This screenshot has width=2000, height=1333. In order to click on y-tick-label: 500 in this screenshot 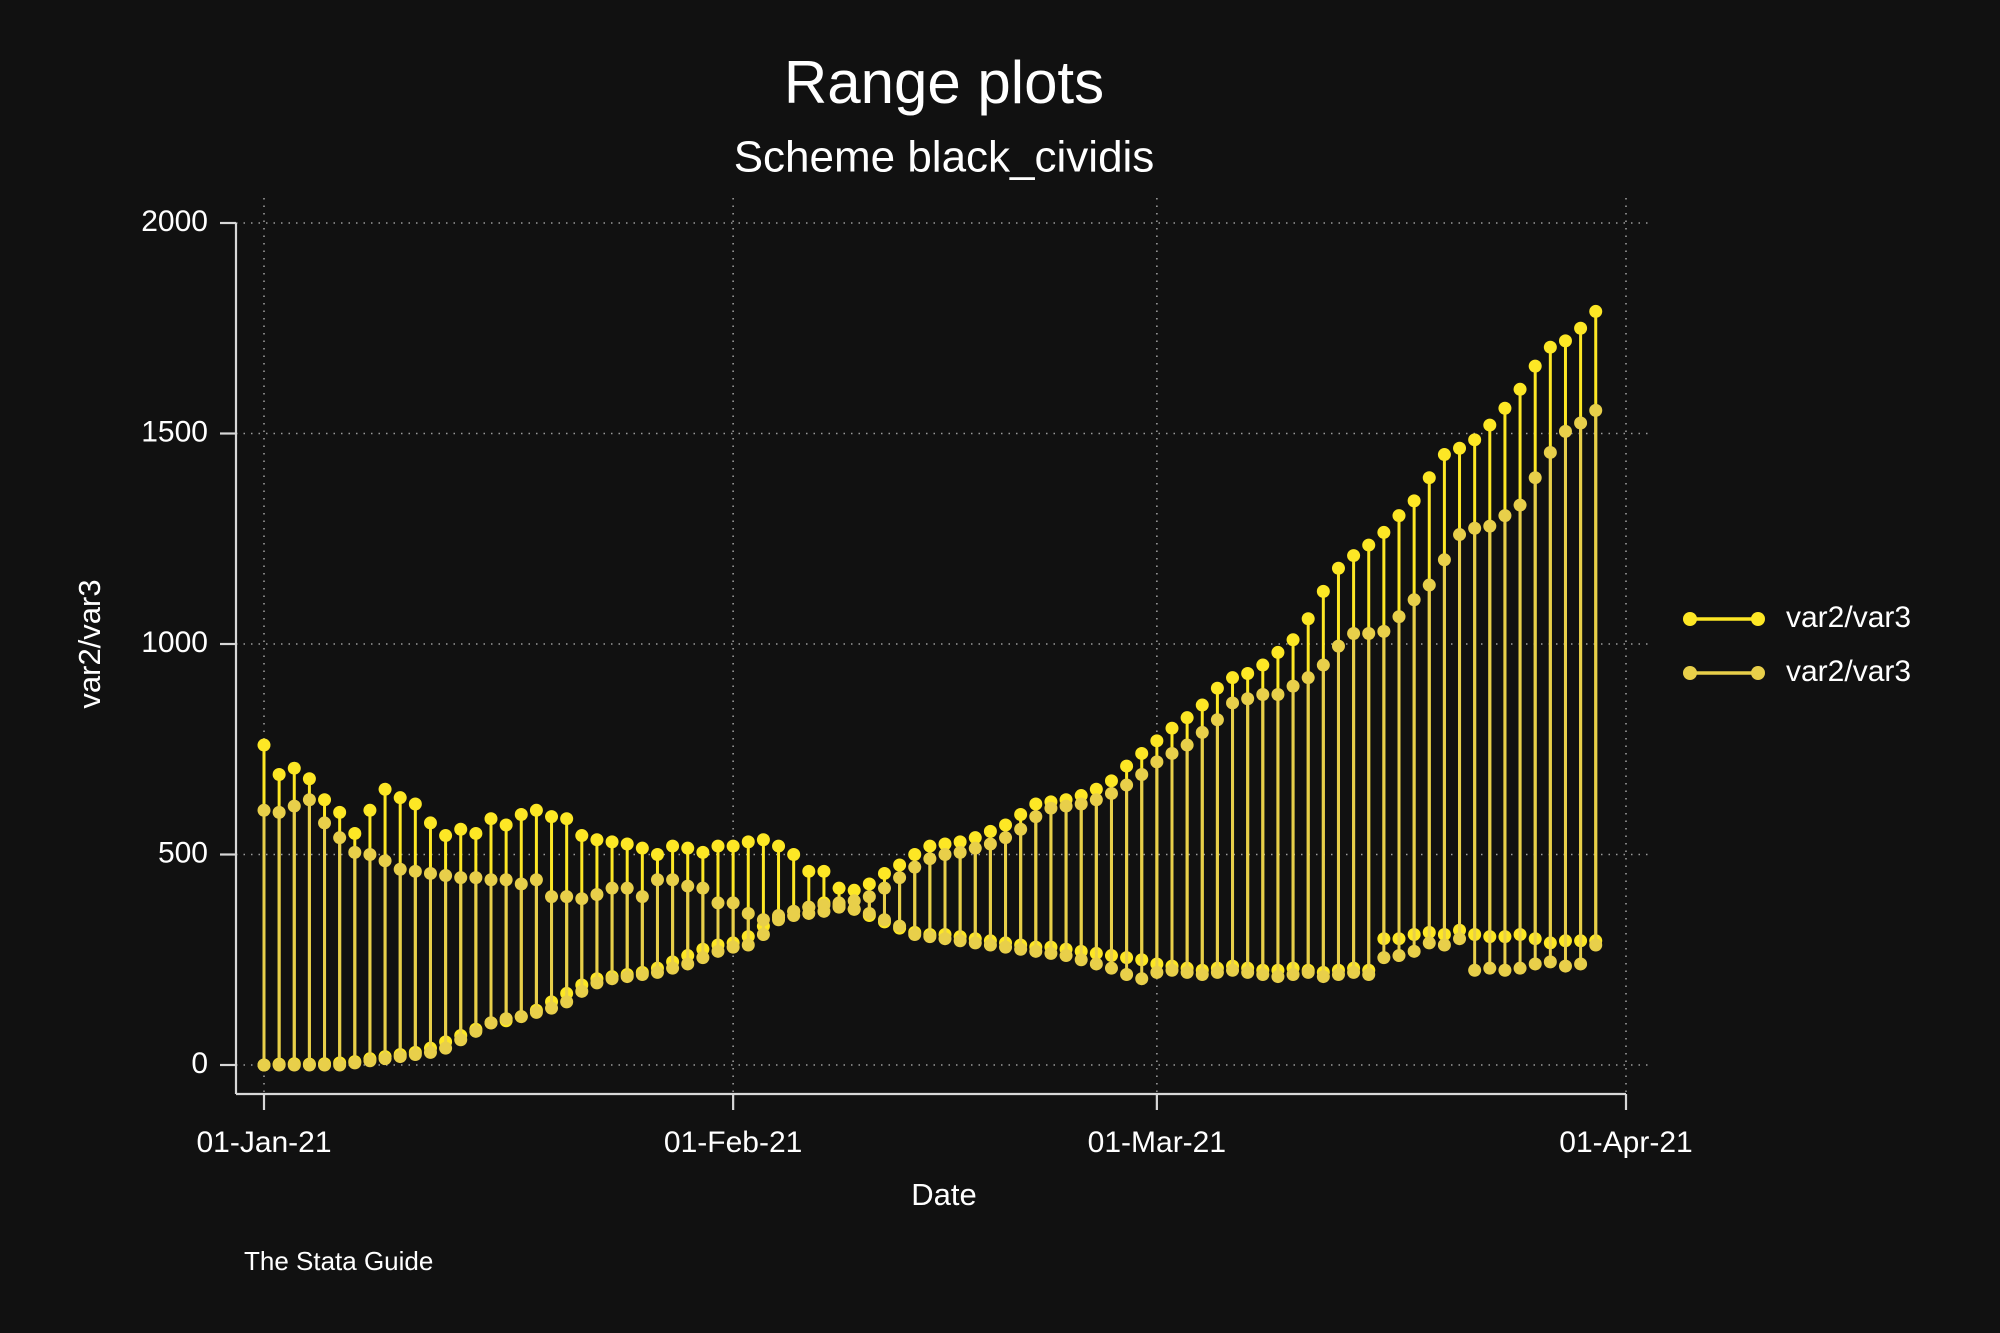, I will do `click(183, 852)`.